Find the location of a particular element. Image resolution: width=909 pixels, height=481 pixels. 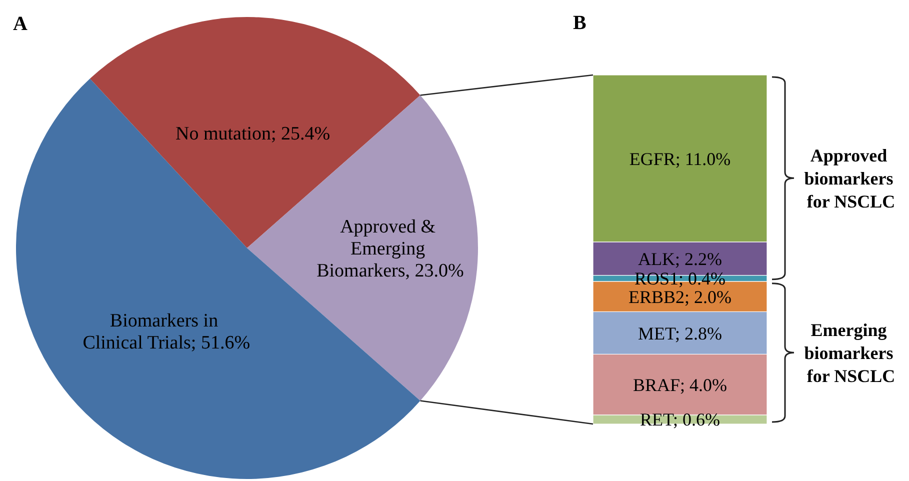

data-label: 2.8% is located at coordinates (703, 333).